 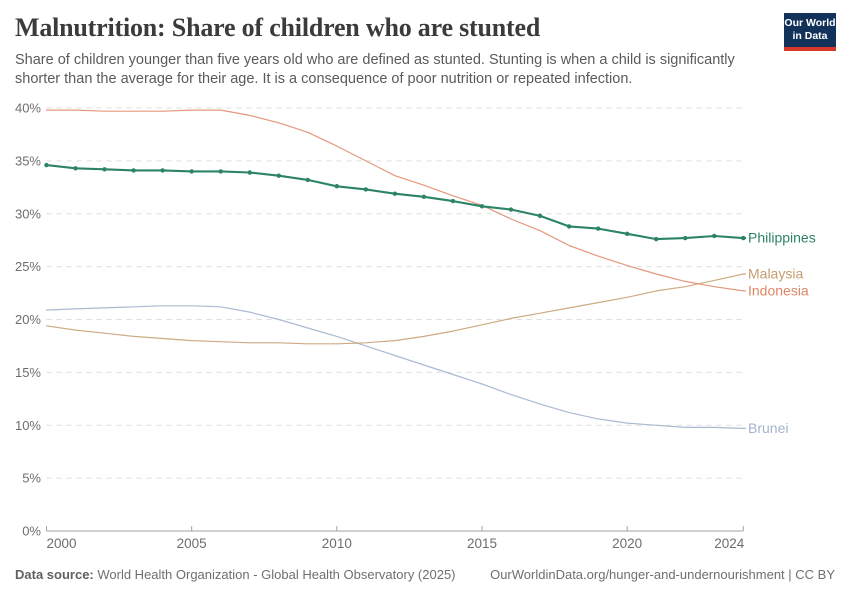 I want to click on marker-philippines-2006, so click(x=220, y=171).